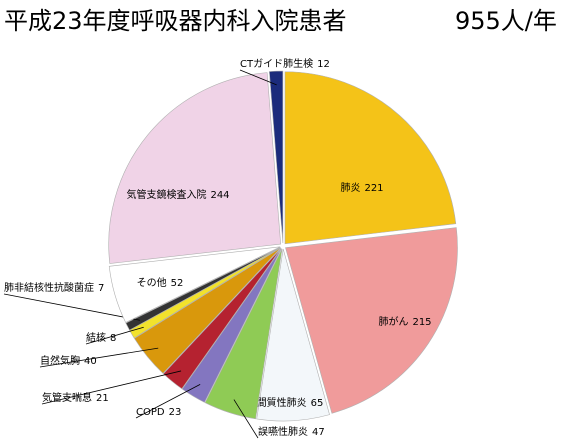 Image resolution: width=575 pixels, height=439 pixels. I want to click on label-category: COPD, so click(150, 412).